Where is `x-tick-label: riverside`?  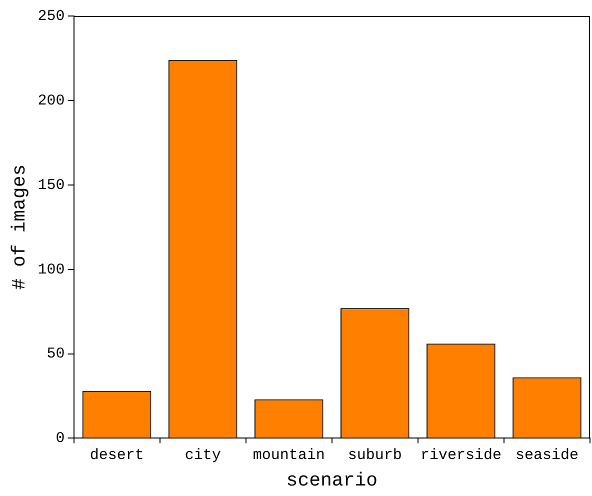 x-tick-label: riverside is located at coordinates (461, 455).